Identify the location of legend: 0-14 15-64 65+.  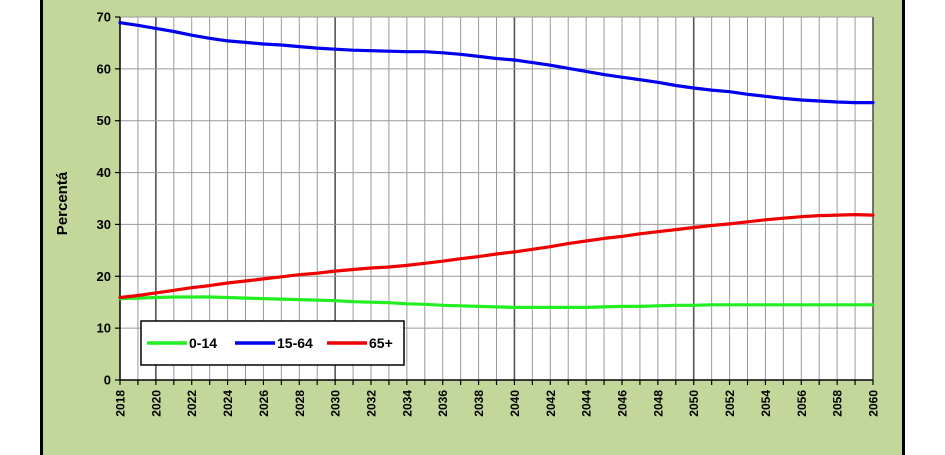
(272, 343).